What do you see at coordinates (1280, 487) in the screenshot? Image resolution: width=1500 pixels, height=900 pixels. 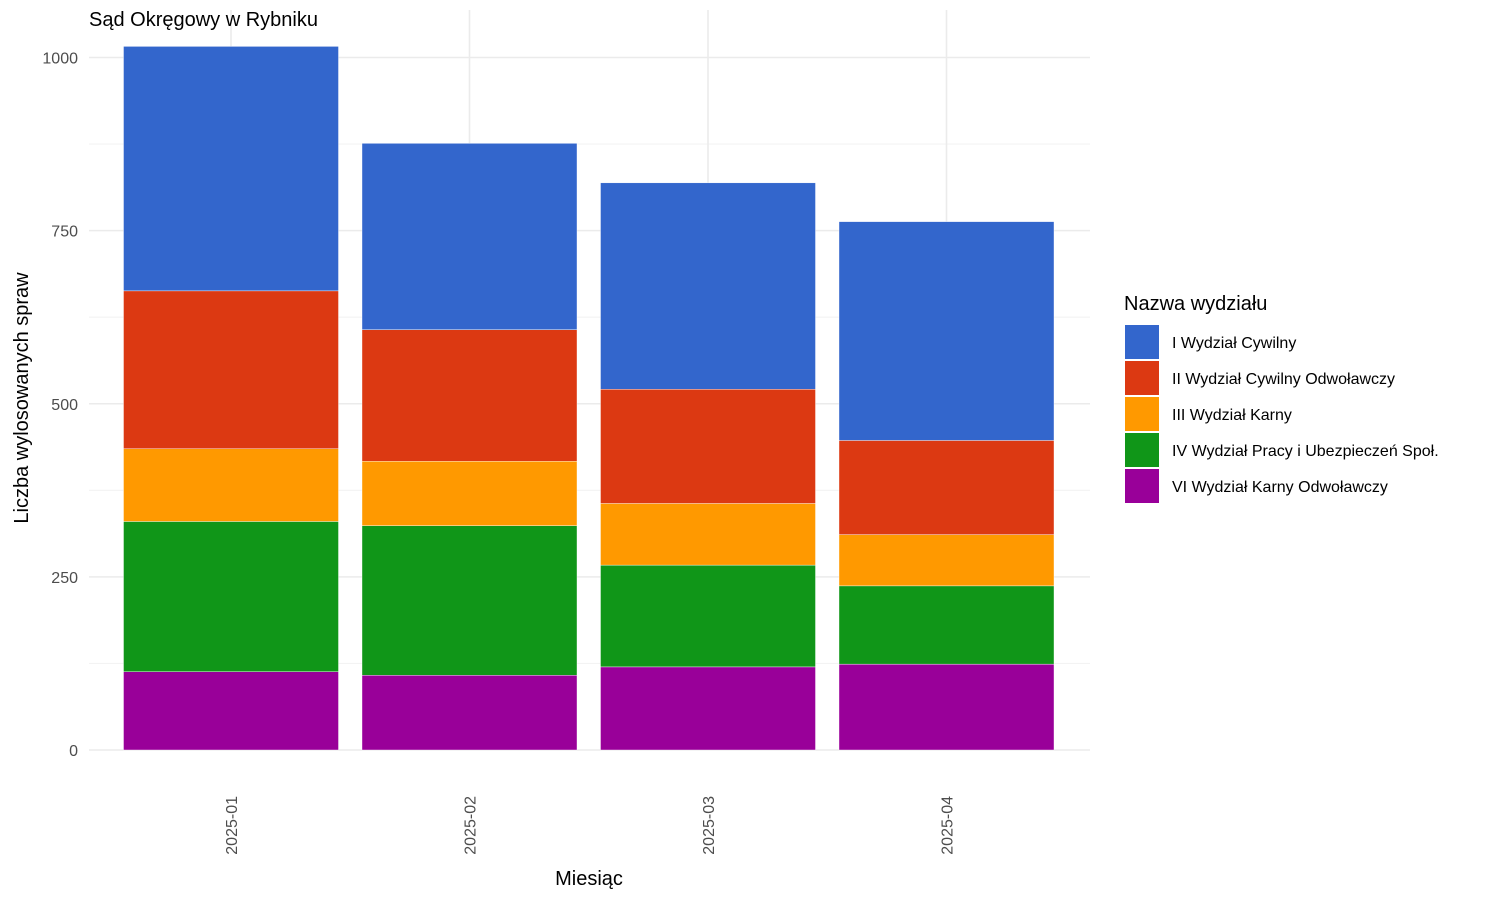 I see `legend-label: VI Wydział Karny Odwoławczy` at bounding box center [1280, 487].